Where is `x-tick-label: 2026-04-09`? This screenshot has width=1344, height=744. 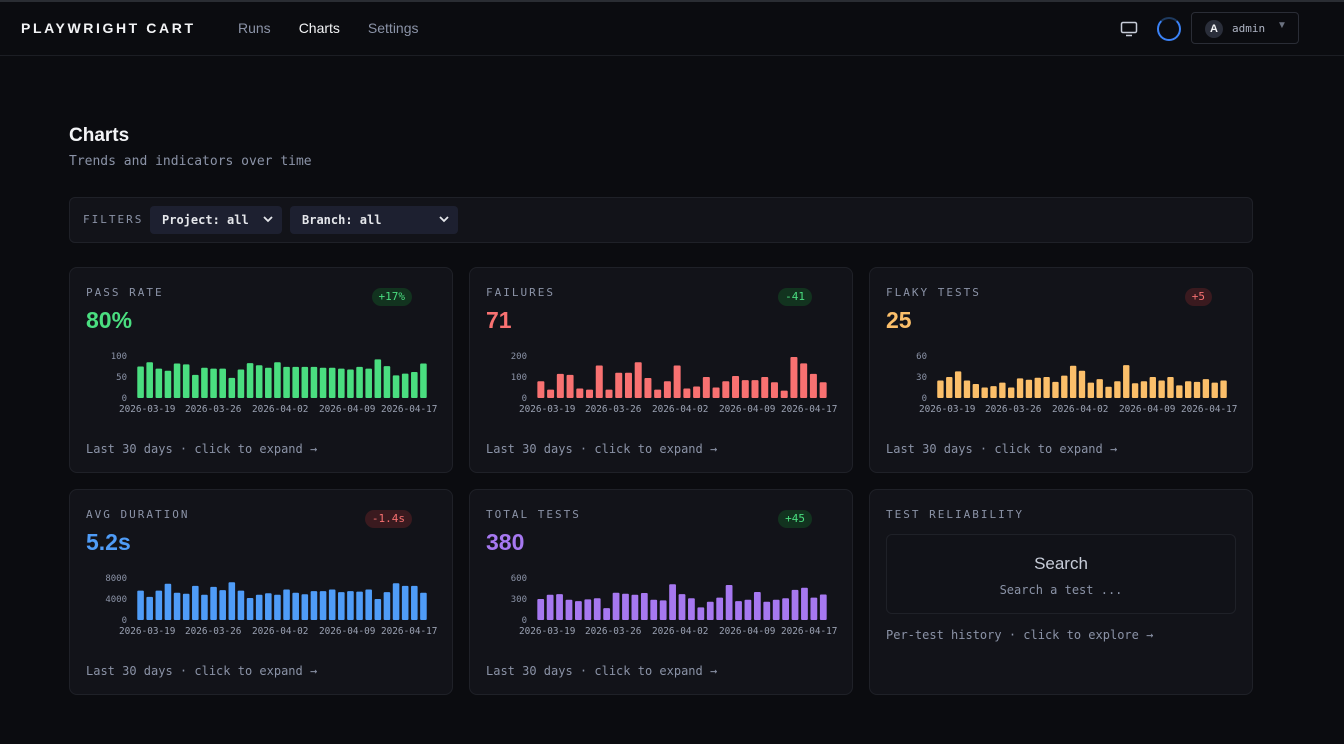
x-tick-label: 2026-04-09 is located at coordinates (1147, 409).